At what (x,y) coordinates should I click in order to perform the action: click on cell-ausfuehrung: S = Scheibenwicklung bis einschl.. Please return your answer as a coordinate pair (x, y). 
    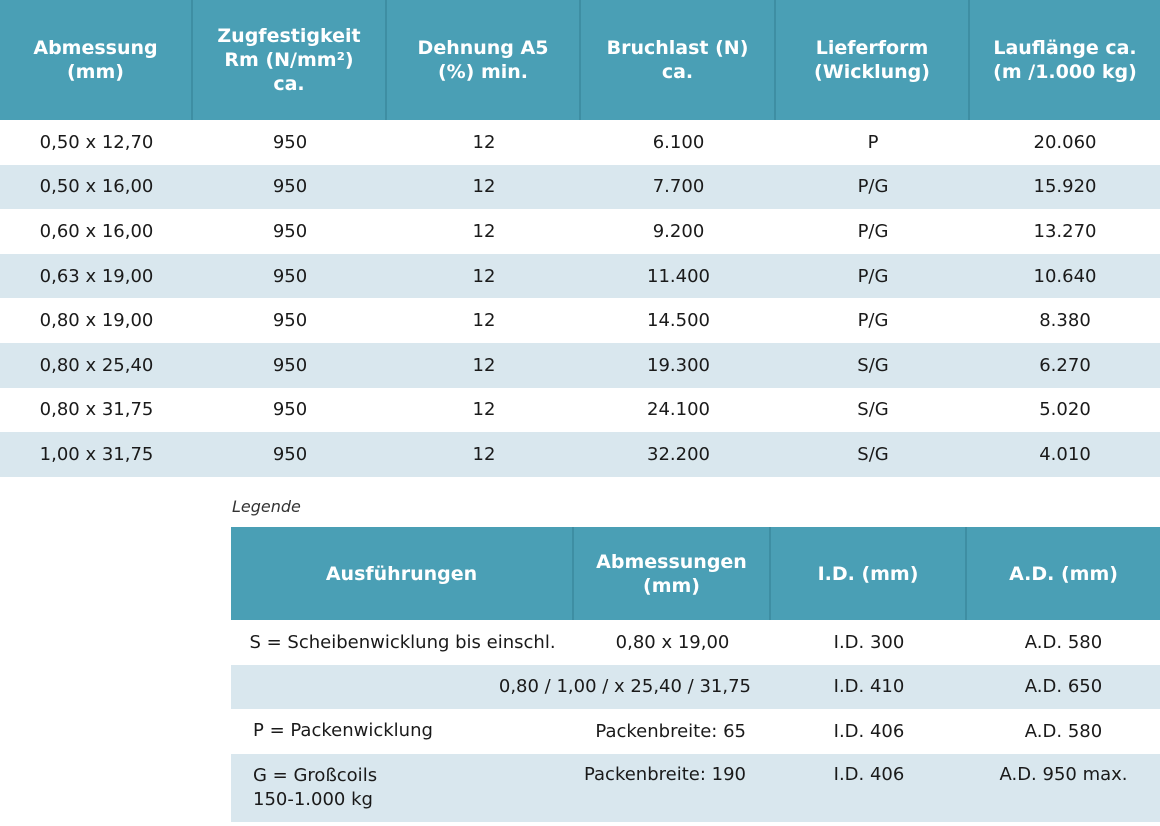
    Looking at the image, I should click on (402, 642).